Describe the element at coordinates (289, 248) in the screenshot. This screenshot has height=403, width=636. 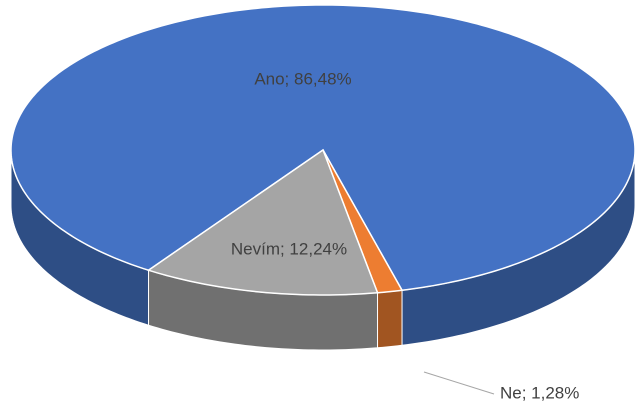
I see `data-label: Nevím; 12,24%` at that location.